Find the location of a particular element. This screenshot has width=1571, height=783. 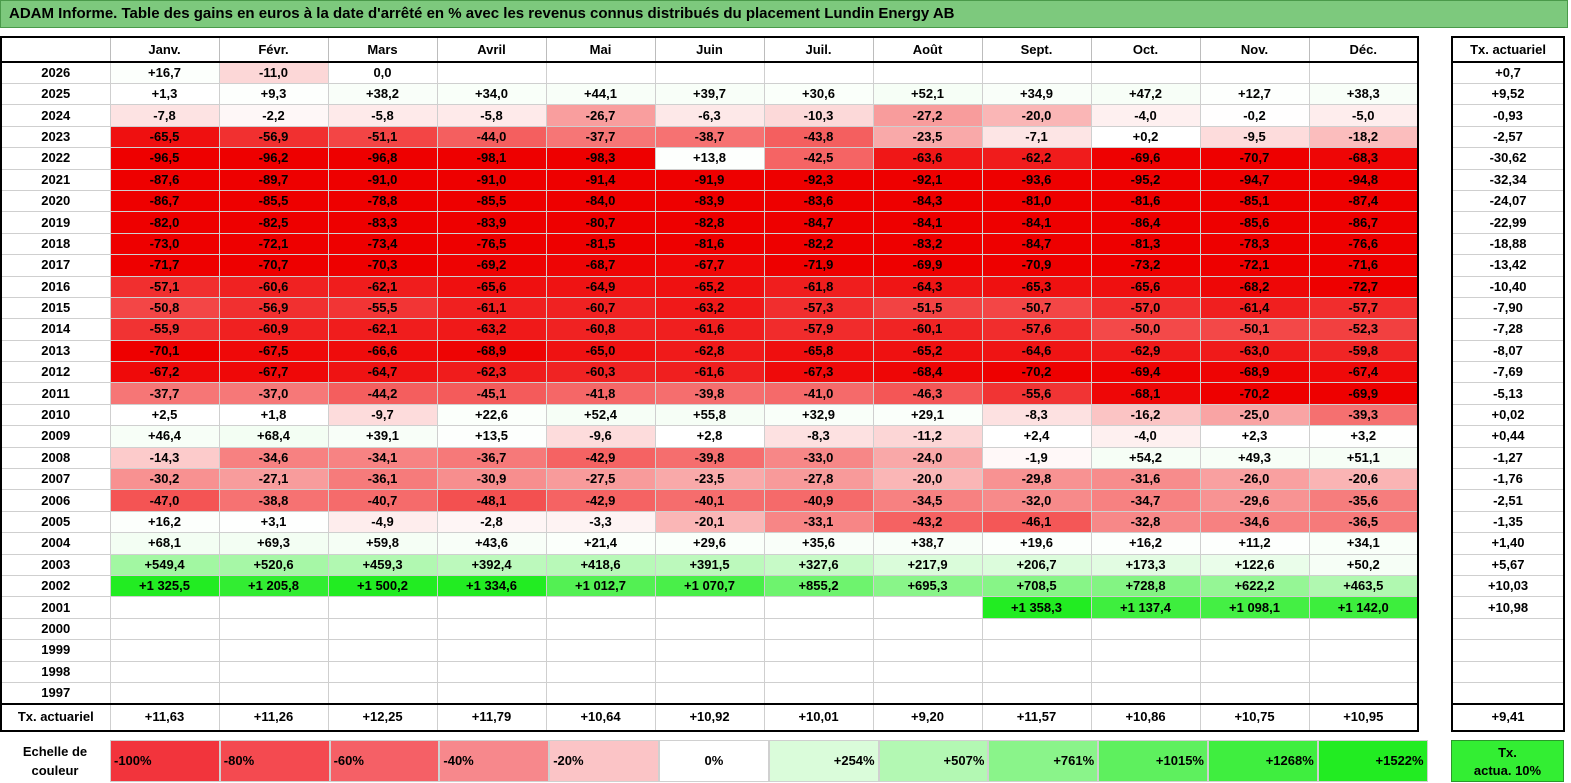

legend-step: +1015% is located at coordinates (1153, 761).